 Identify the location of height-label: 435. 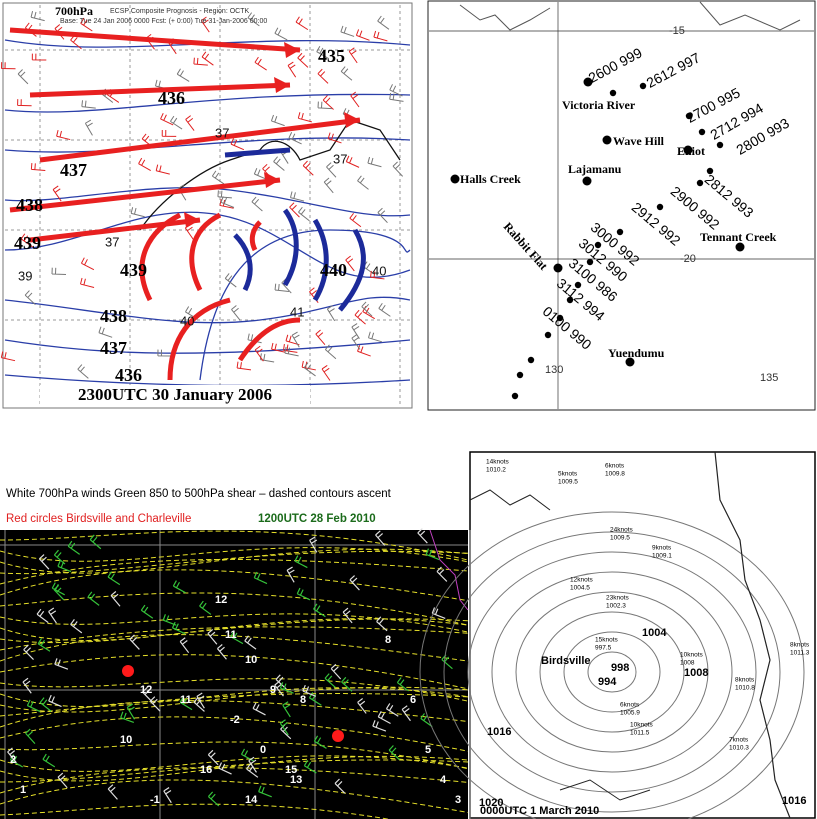
(331, 56).